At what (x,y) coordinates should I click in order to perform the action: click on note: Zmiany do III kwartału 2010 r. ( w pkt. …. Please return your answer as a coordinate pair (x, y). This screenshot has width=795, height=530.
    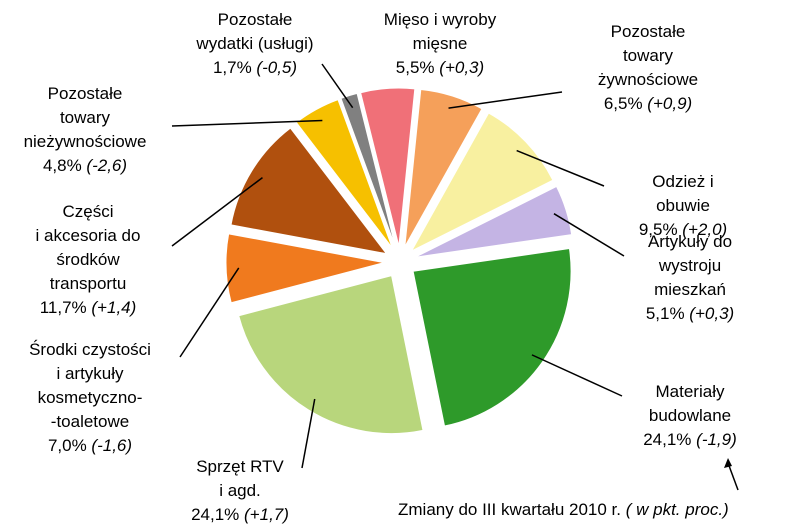
    Looking at the image, I should click on (563, 510).